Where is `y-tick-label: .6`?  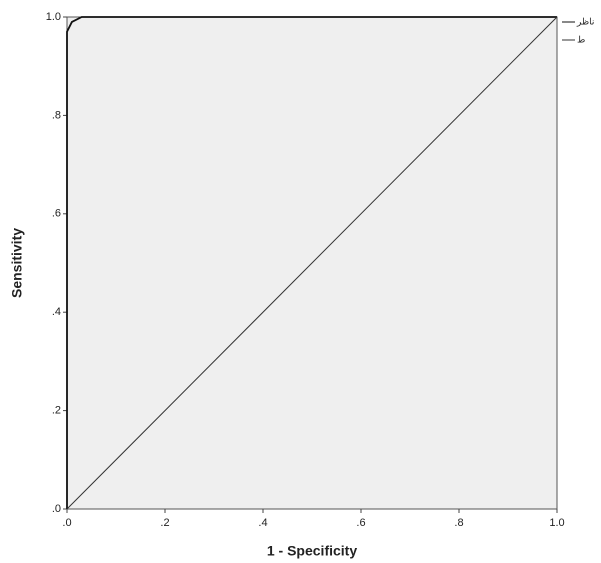
y-tick-label: .6 is located at coordinates (56, 214).